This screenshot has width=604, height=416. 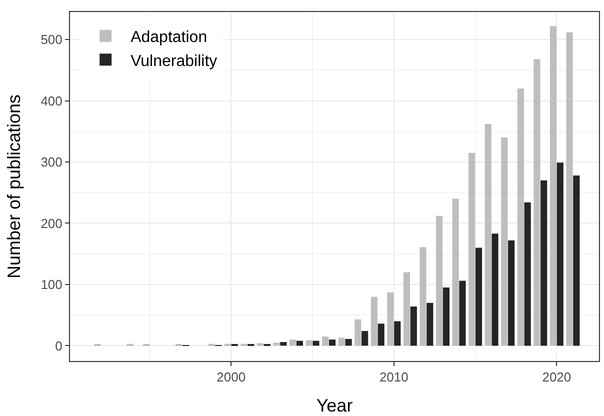 What do you see at coordinates (334, 406) in the screenshot?
I see `x-axis-title: Year` at bounding box center [334, 406].